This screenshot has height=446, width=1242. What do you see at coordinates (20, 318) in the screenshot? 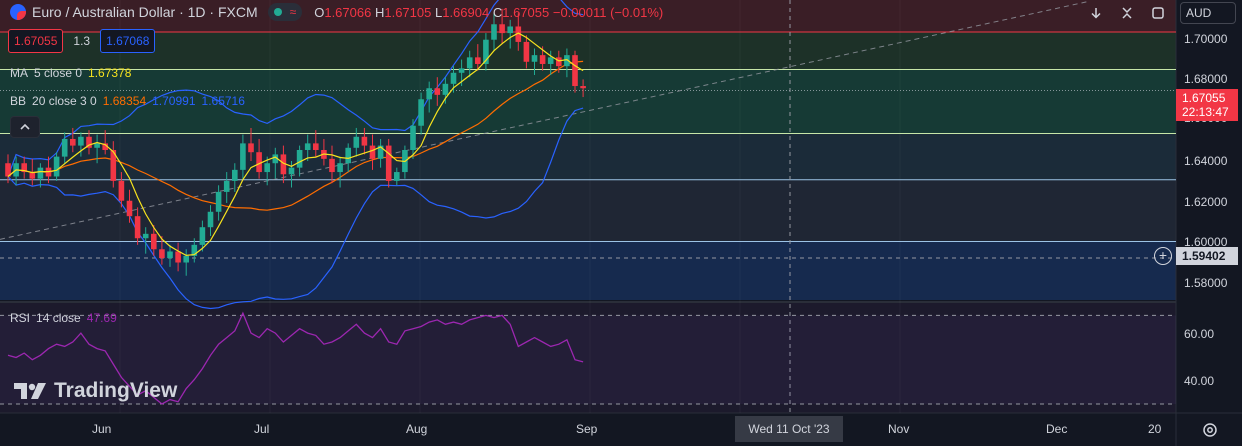
I see `rsi-name: RSI` at bounding box center [20, 318].